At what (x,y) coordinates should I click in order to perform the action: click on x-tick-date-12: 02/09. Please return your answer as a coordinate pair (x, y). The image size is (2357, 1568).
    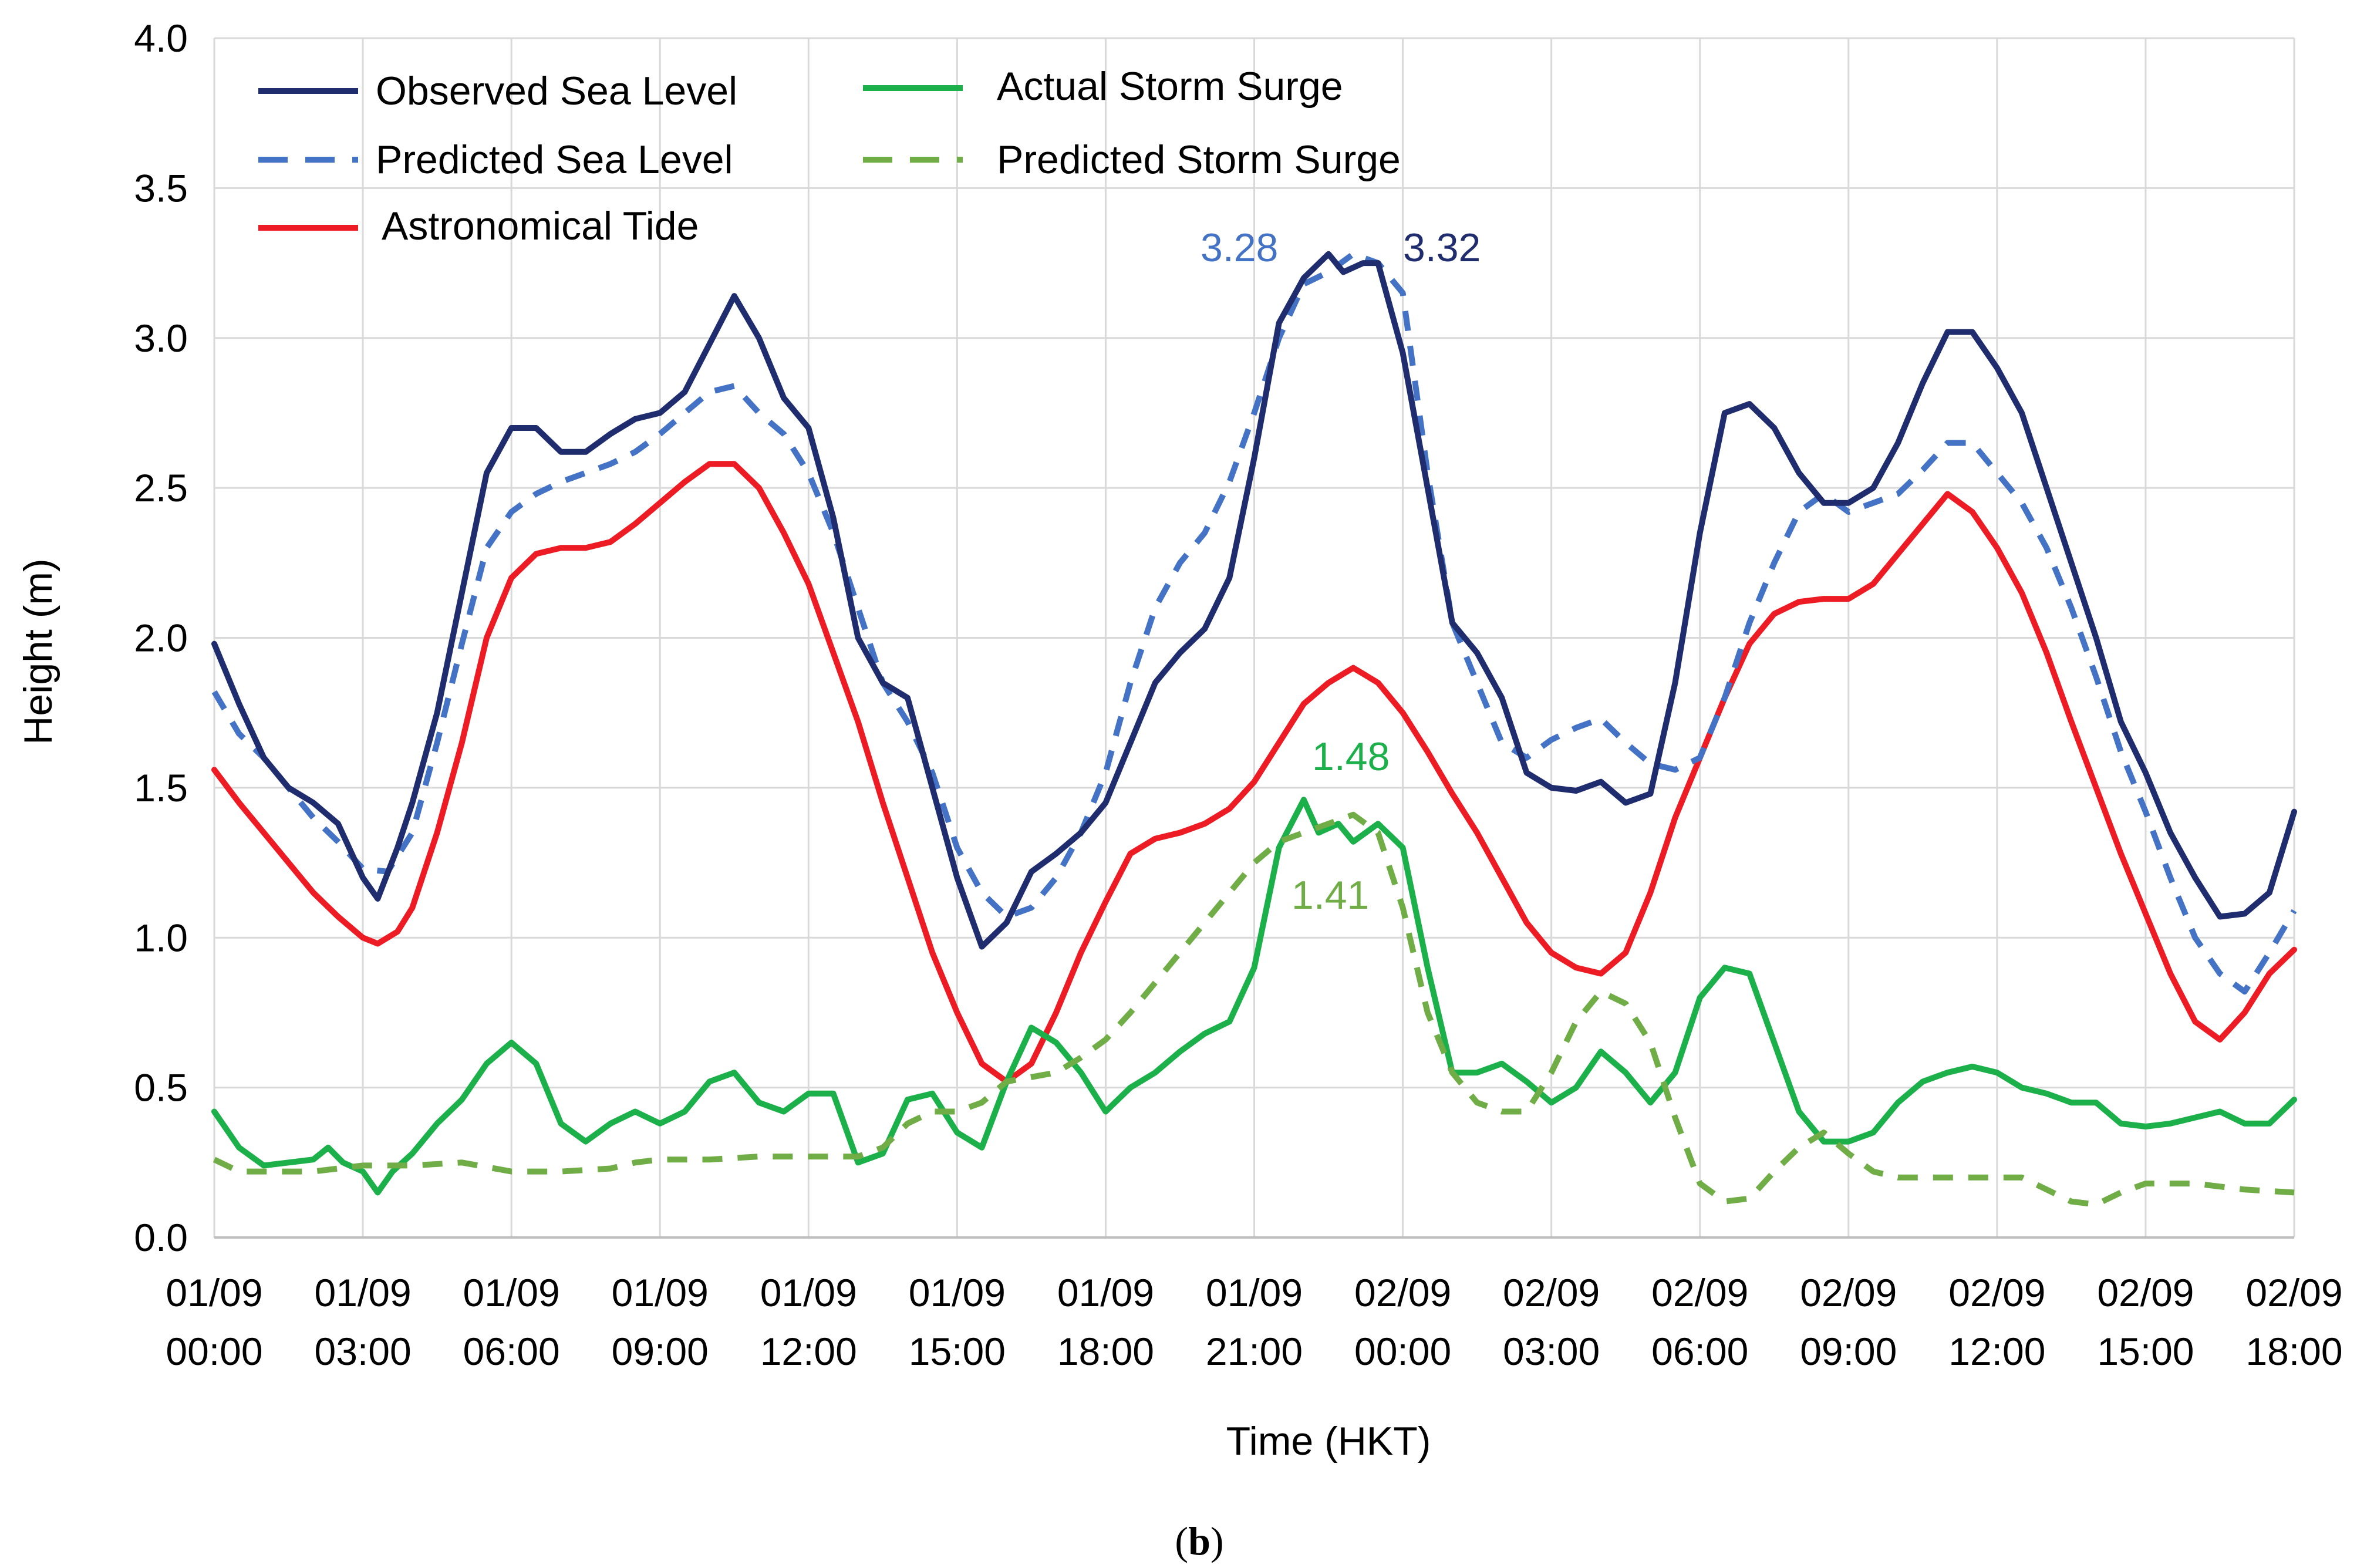
    Looking at the image, I should click on (1996, 1292).